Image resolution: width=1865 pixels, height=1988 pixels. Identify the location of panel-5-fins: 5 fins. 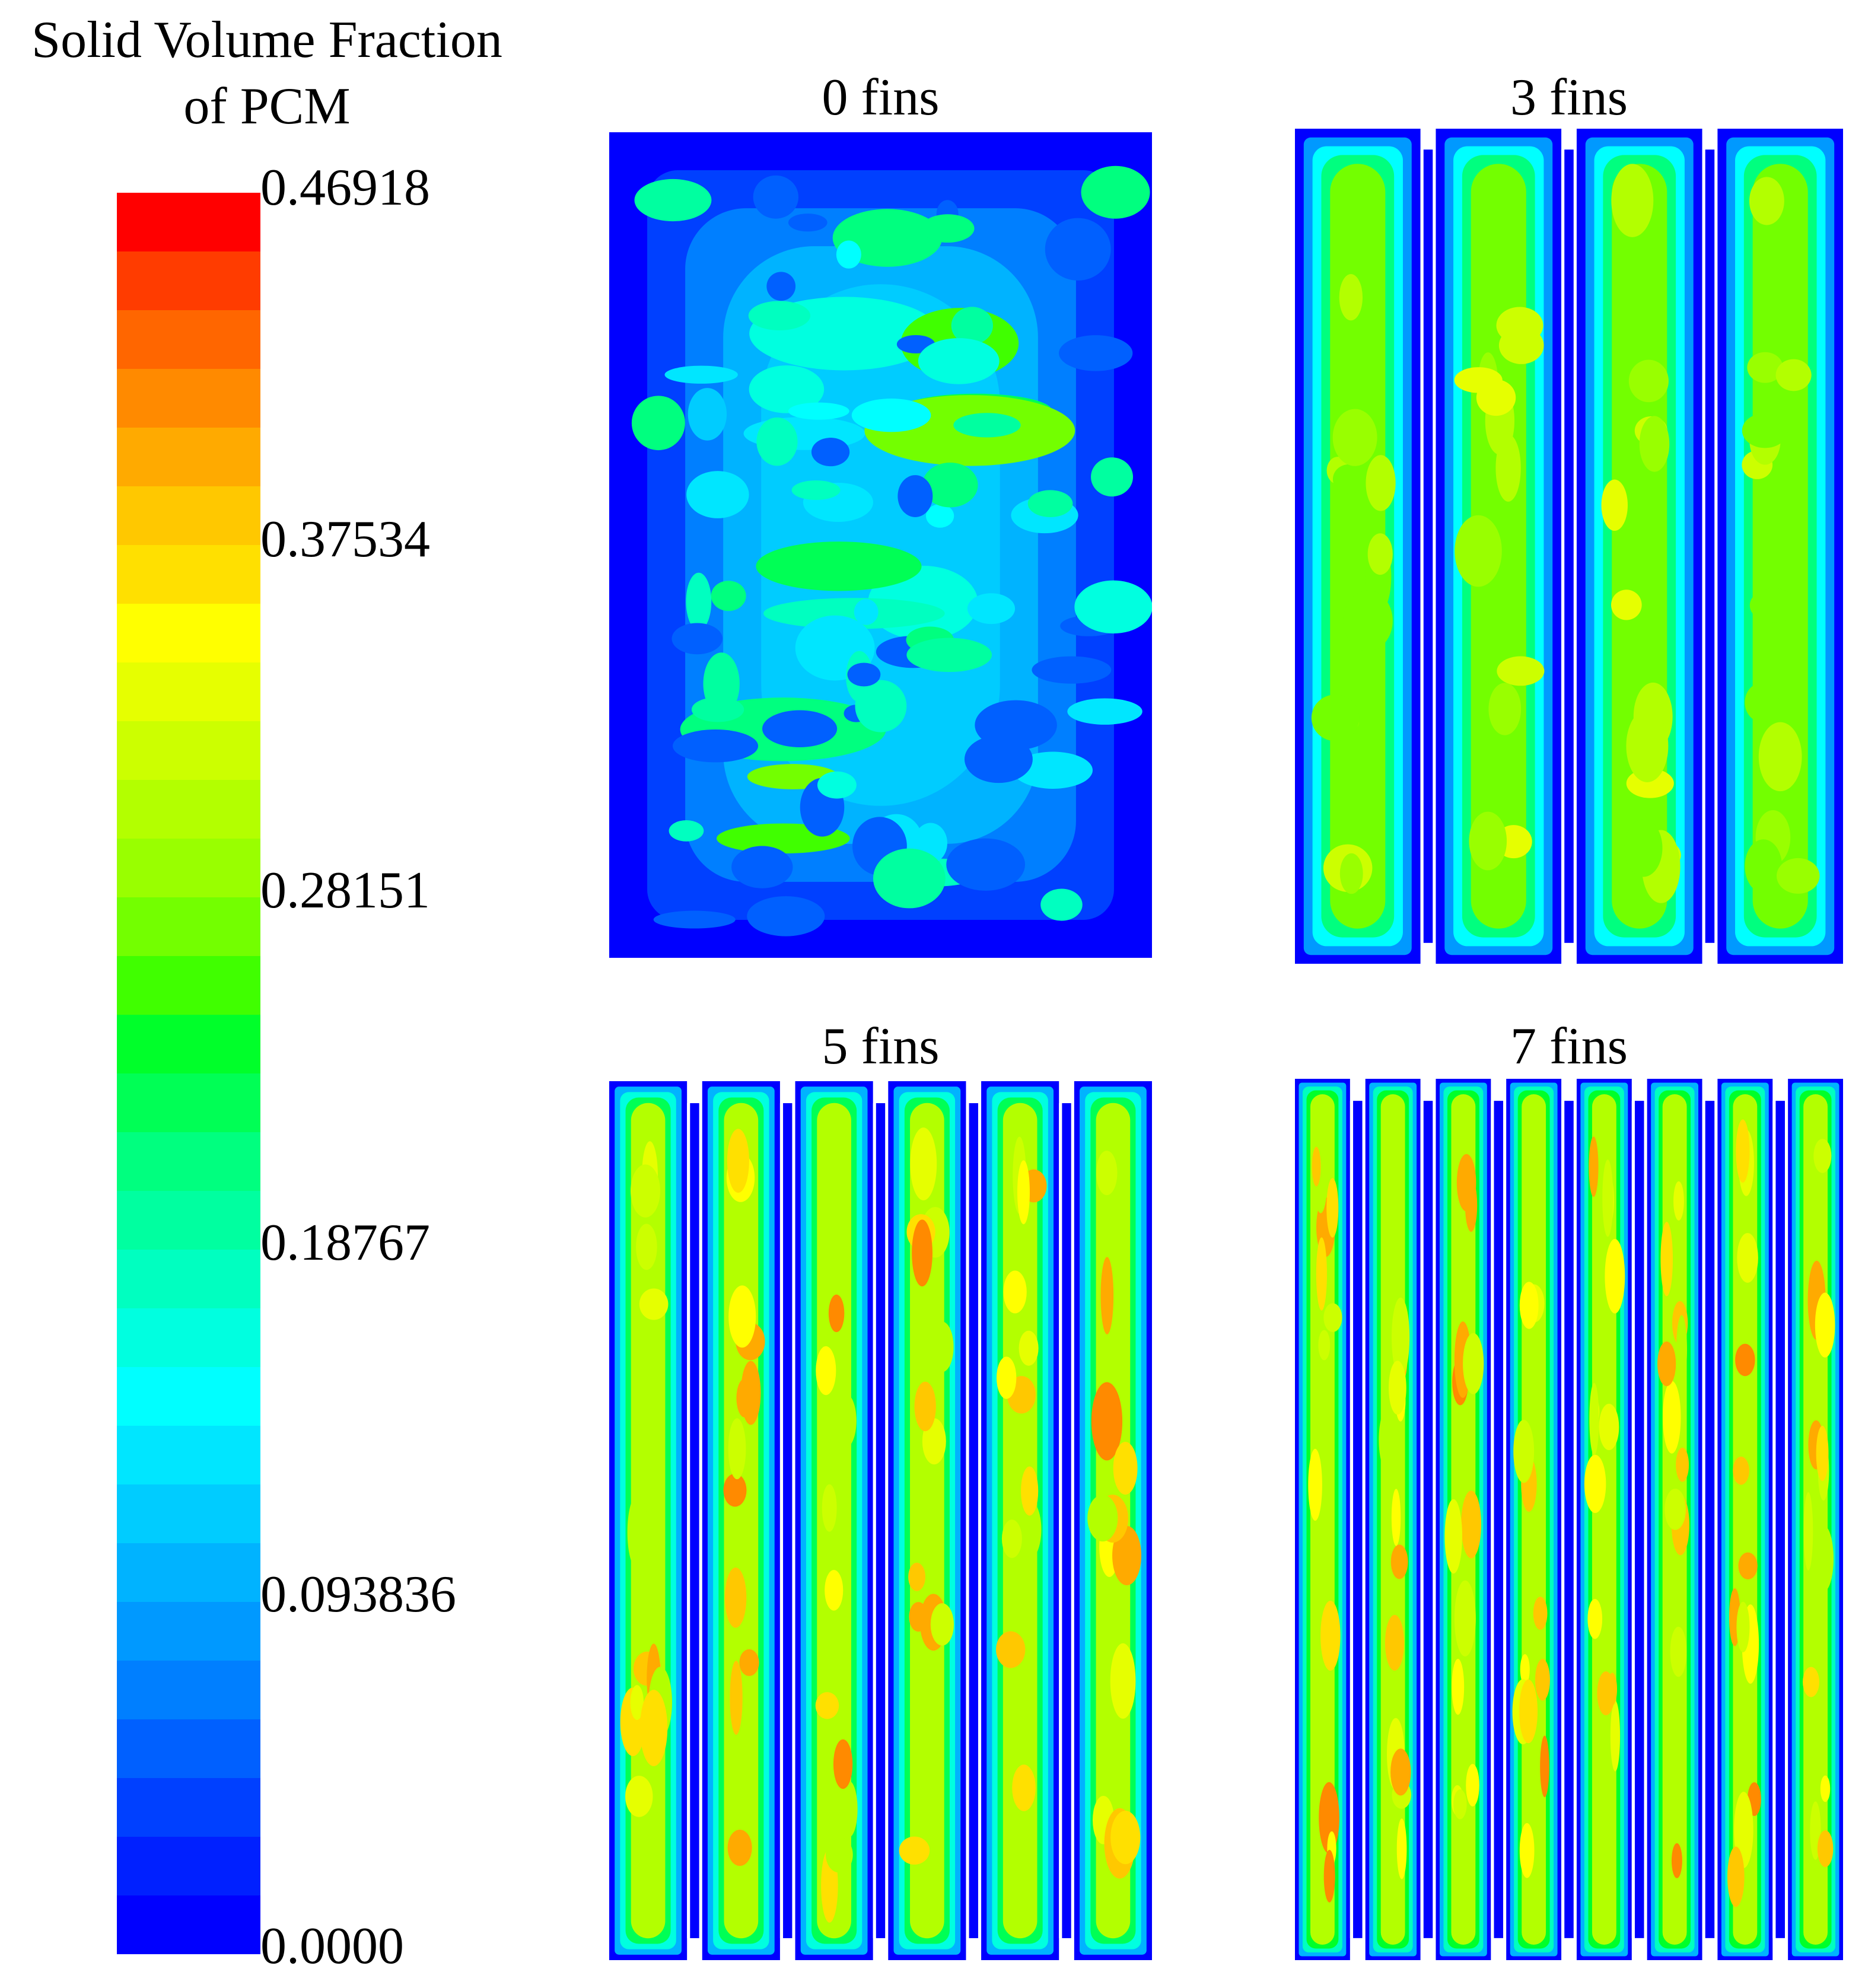
(880, 1488).